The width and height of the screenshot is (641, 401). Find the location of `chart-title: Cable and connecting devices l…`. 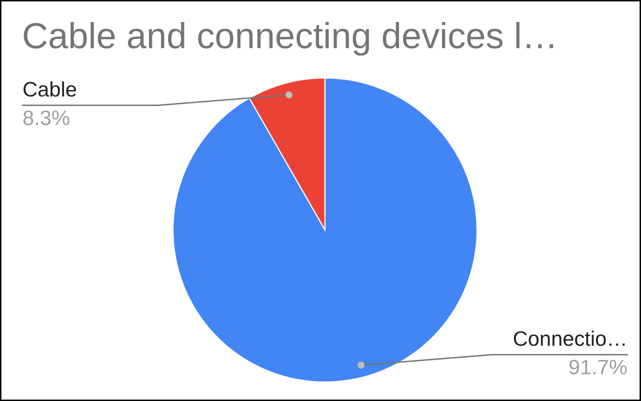

chart-title: Cable and connecting devices l… is located at coordinates (289, 39).